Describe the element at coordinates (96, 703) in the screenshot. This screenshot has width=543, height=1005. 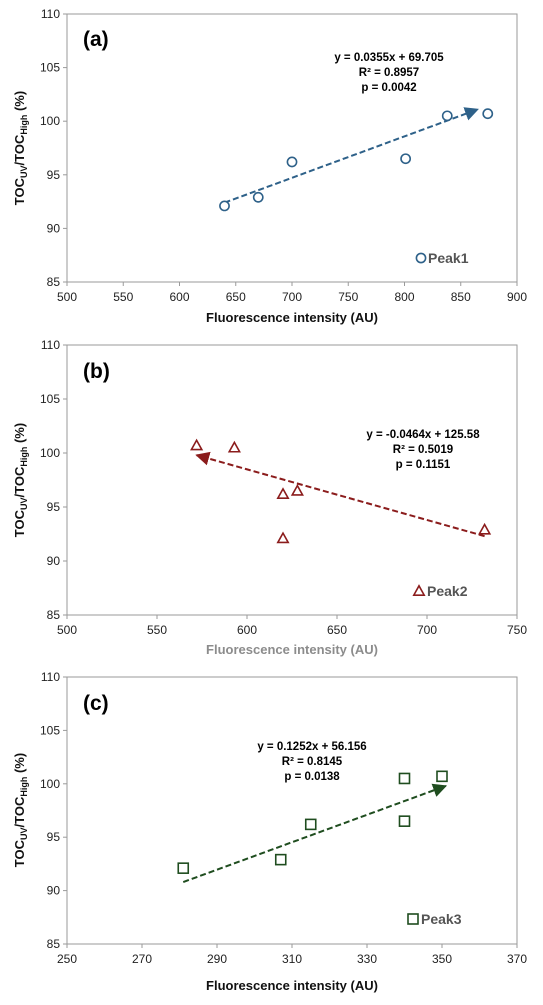
I see `panel-label: (c)` at that location.